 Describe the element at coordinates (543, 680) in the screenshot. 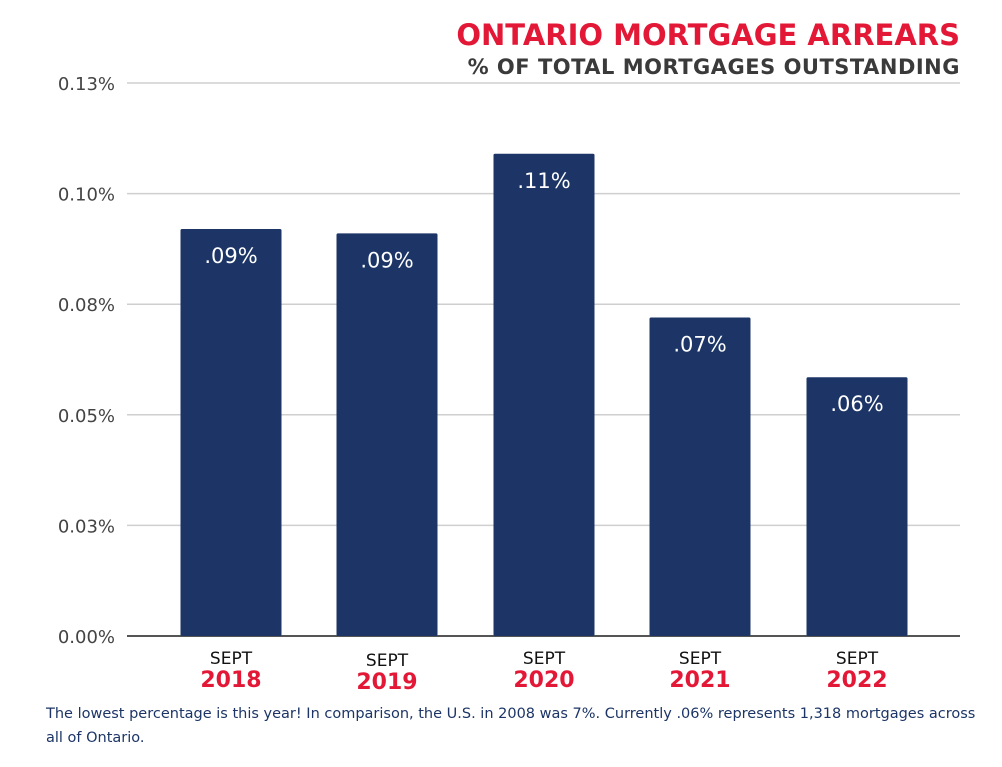

I see `x-tick-year: 2020` at that location.